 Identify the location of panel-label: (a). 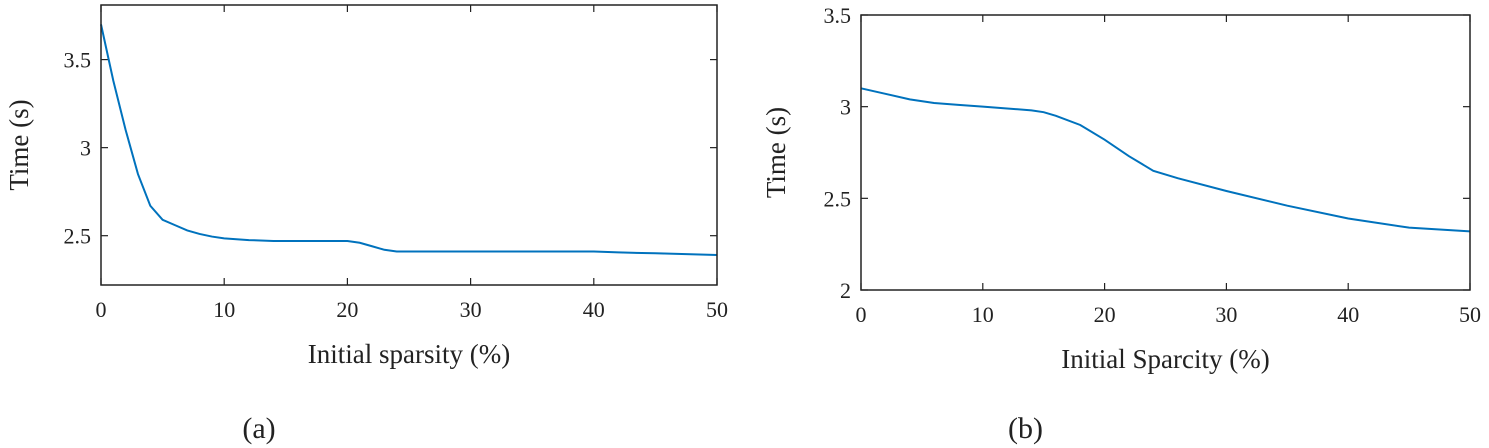
(258, 428).